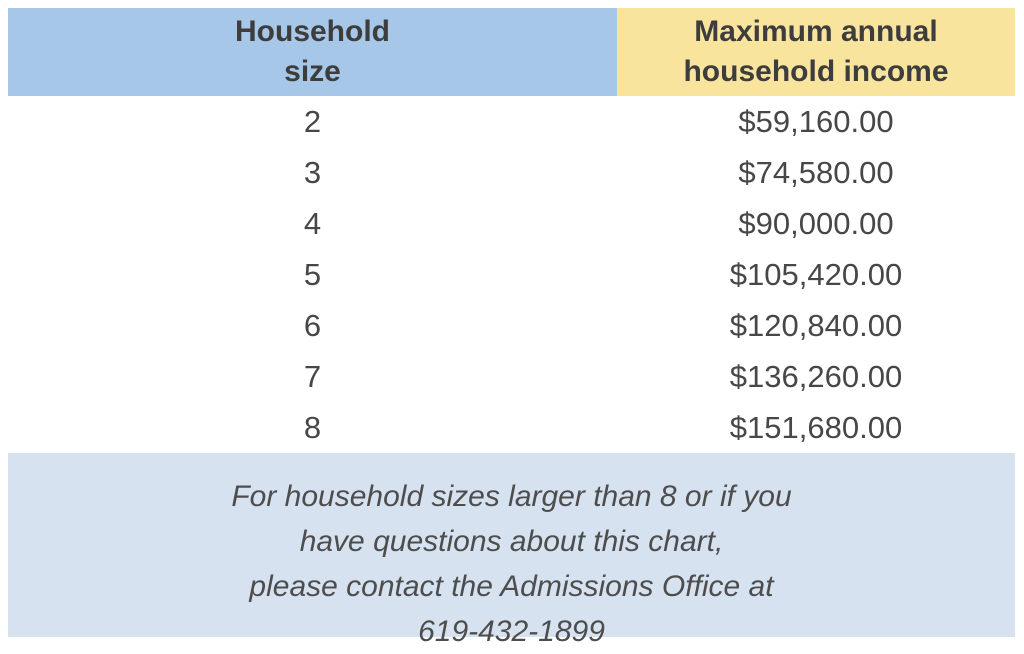 The width and height of the screenshot is (1024, 654). What do you see at coordinates (816, 274) in the screenshot?
I see `income-value: $105,420.00` at bounding box center [816, 274].